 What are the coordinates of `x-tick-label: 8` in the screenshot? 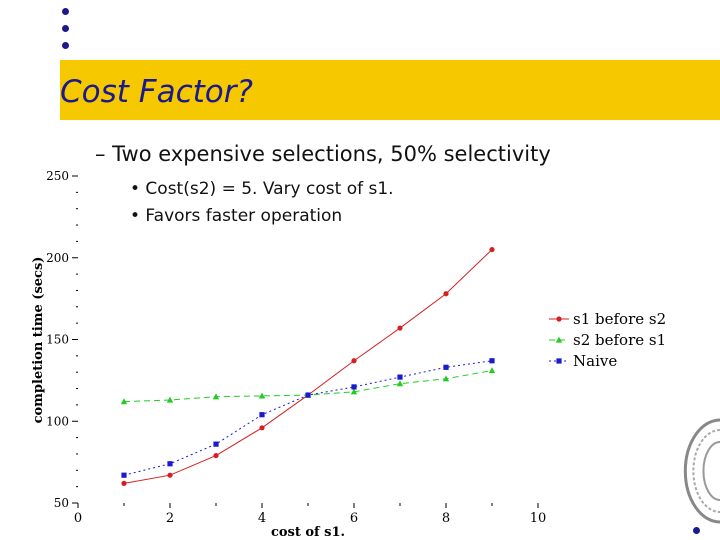 It's located at (446, 518).